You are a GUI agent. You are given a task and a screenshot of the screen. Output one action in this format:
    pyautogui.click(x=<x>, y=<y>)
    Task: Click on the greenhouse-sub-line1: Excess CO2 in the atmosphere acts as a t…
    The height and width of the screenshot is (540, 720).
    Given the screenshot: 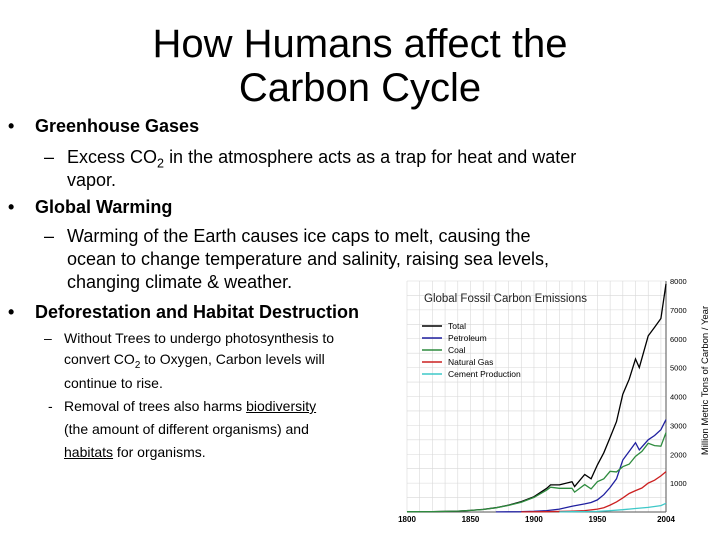 What is the action you would take?
    pyautogui.click(x=322, y=159)
    